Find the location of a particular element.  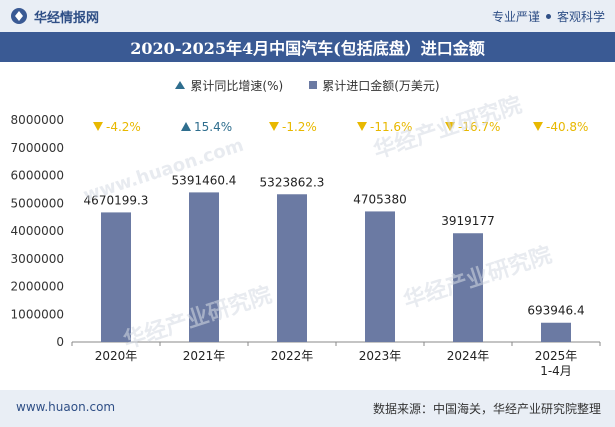

growth-value-label: -4.2% is located at coordinates (123, 127).